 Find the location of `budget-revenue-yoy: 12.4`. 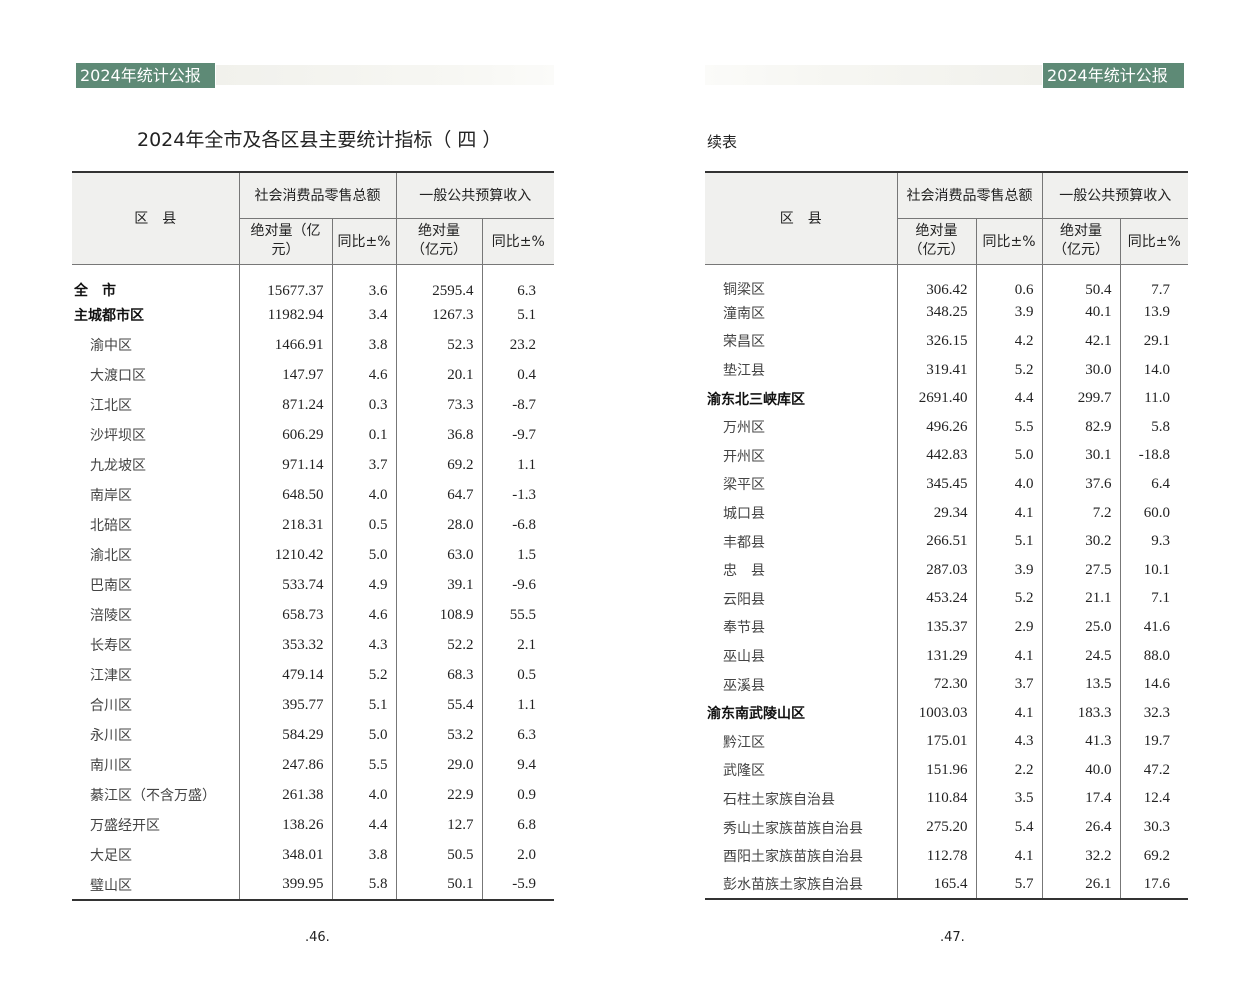

budget-revenue-yoy: 12.4 is located at coordinates (1156, 798).